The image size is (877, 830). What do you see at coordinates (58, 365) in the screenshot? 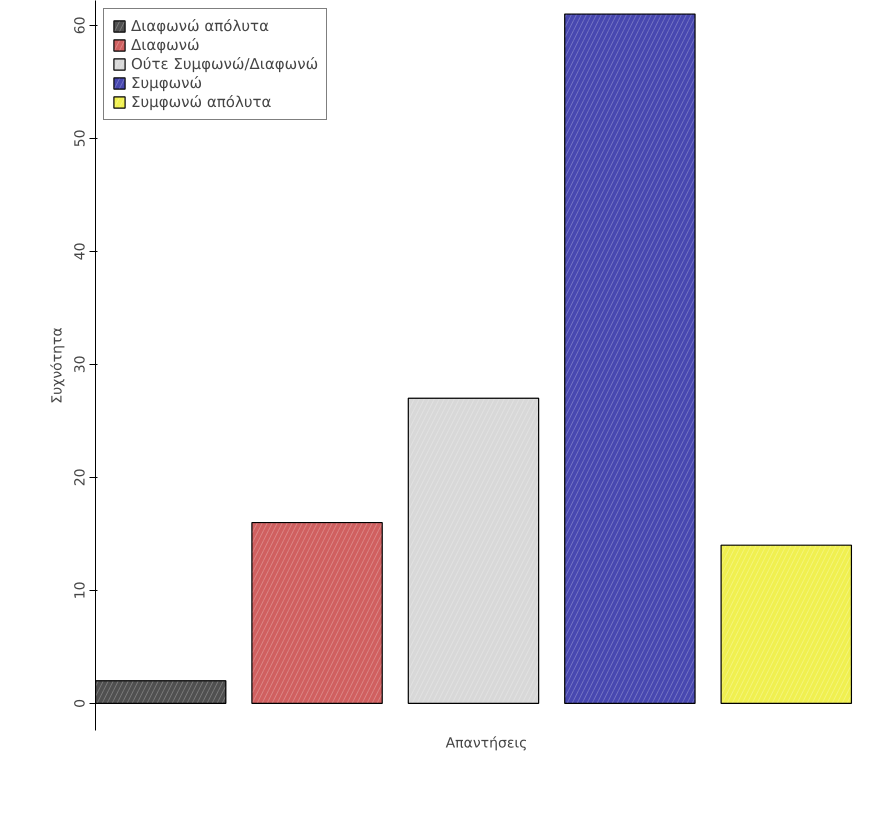
I see `y-axis-title: Συχνότητα` at bounding box center [58, 365].